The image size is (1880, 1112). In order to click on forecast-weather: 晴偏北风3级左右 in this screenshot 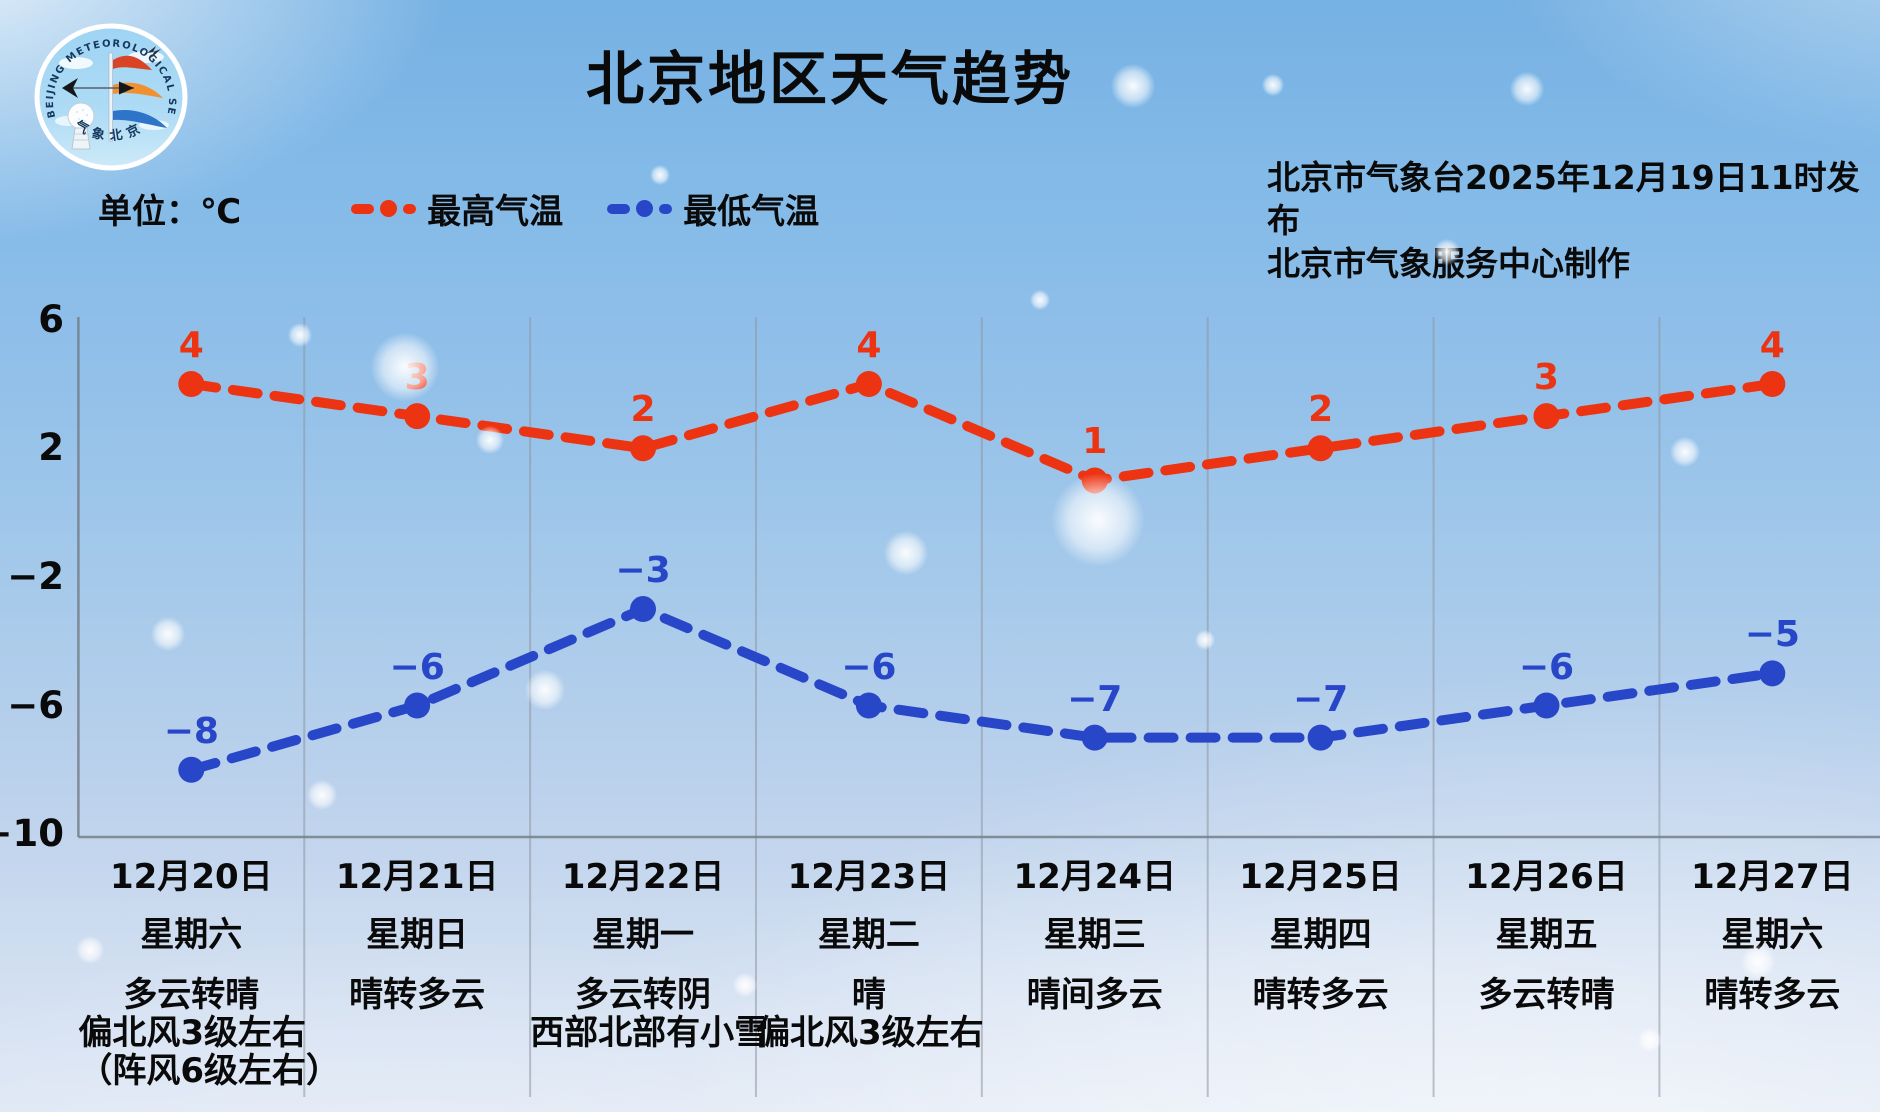, I will do `click(869, 1014)`.